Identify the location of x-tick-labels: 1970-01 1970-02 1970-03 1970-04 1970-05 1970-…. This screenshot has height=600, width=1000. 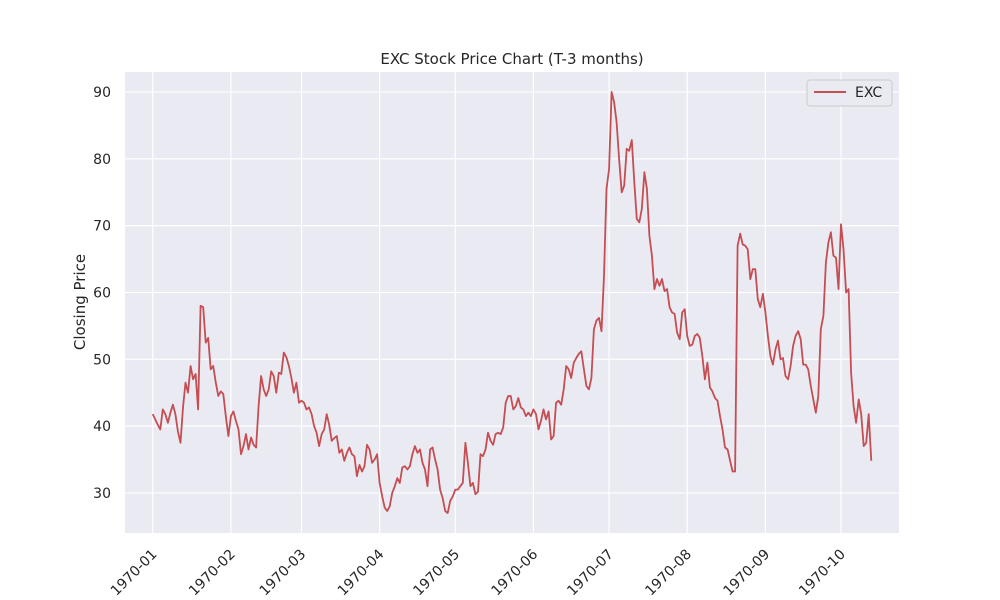
(478, 572).